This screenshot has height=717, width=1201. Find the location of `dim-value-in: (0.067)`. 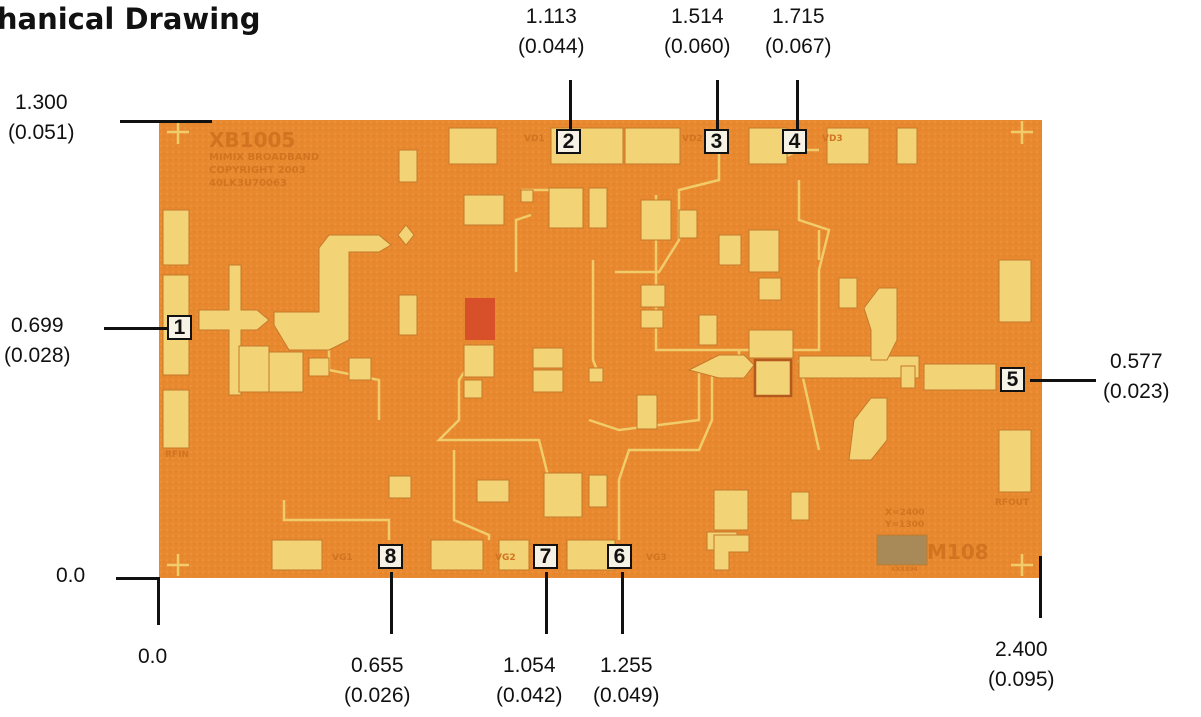

dim-value-in: (0.067) is located at coordinates (798, 46).